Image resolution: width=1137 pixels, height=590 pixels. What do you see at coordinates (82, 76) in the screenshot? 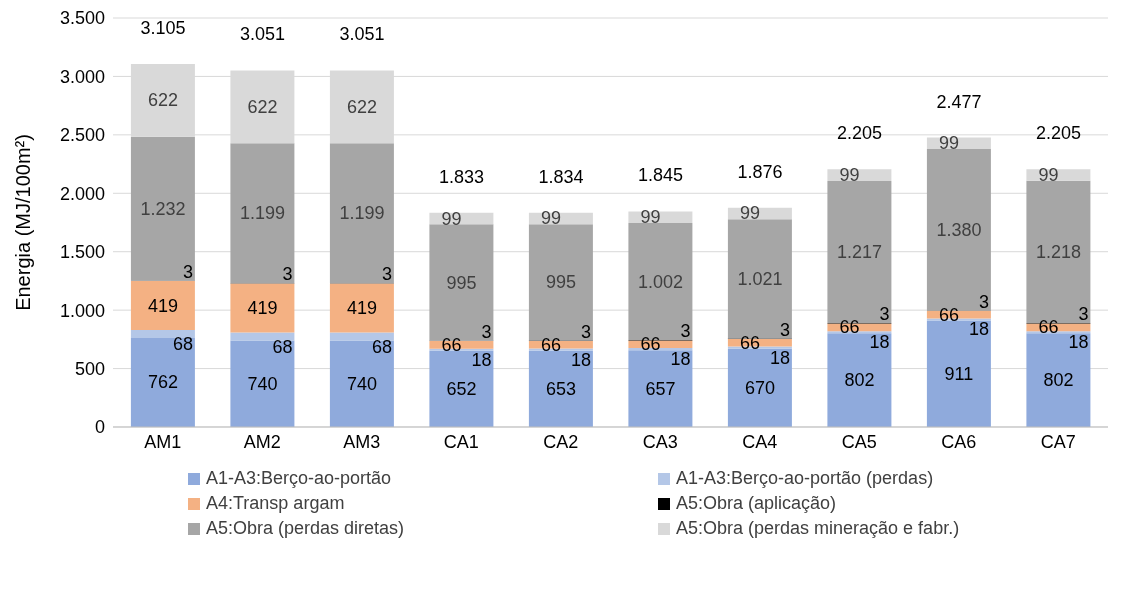
I see `y-tick-label: 3.000` at bounding box center [82, 76].